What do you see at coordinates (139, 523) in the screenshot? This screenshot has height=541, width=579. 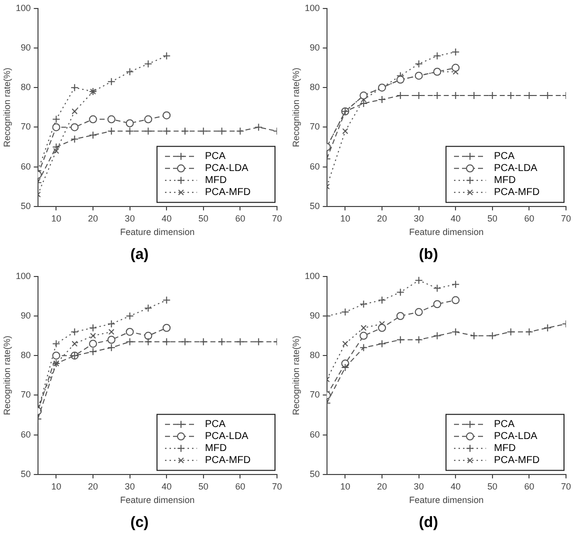 I see `text: (c)` at bounding box center [139, 523].